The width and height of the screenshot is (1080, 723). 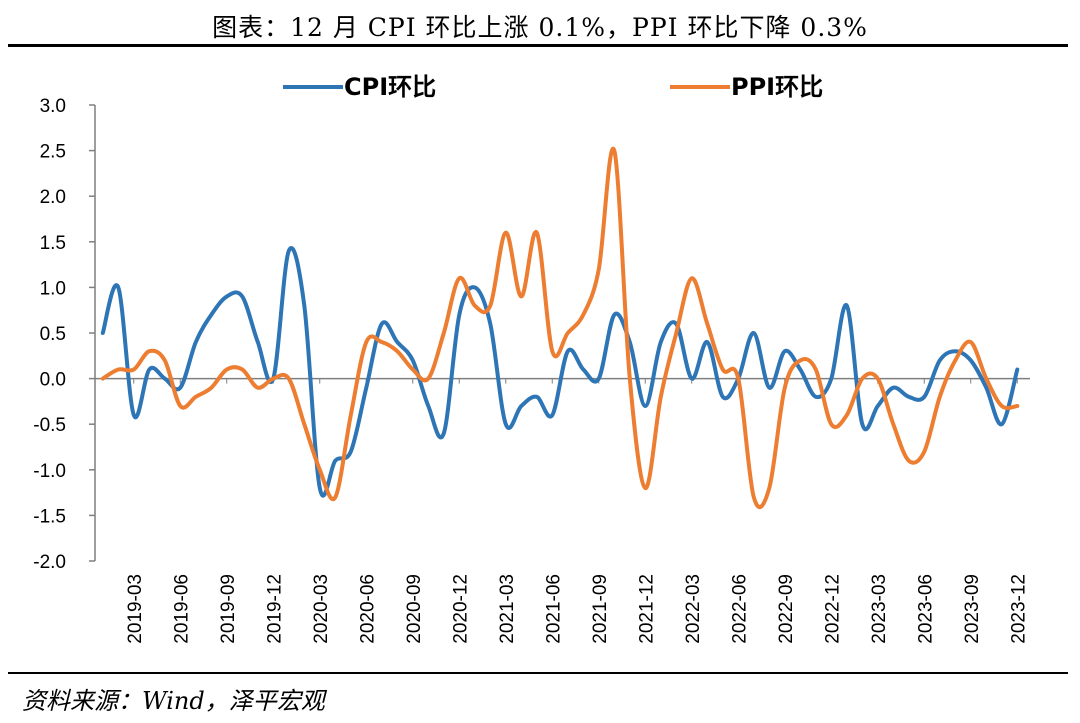 I want to click on y-tick-label: 1.5, so click(x=53, y=243).